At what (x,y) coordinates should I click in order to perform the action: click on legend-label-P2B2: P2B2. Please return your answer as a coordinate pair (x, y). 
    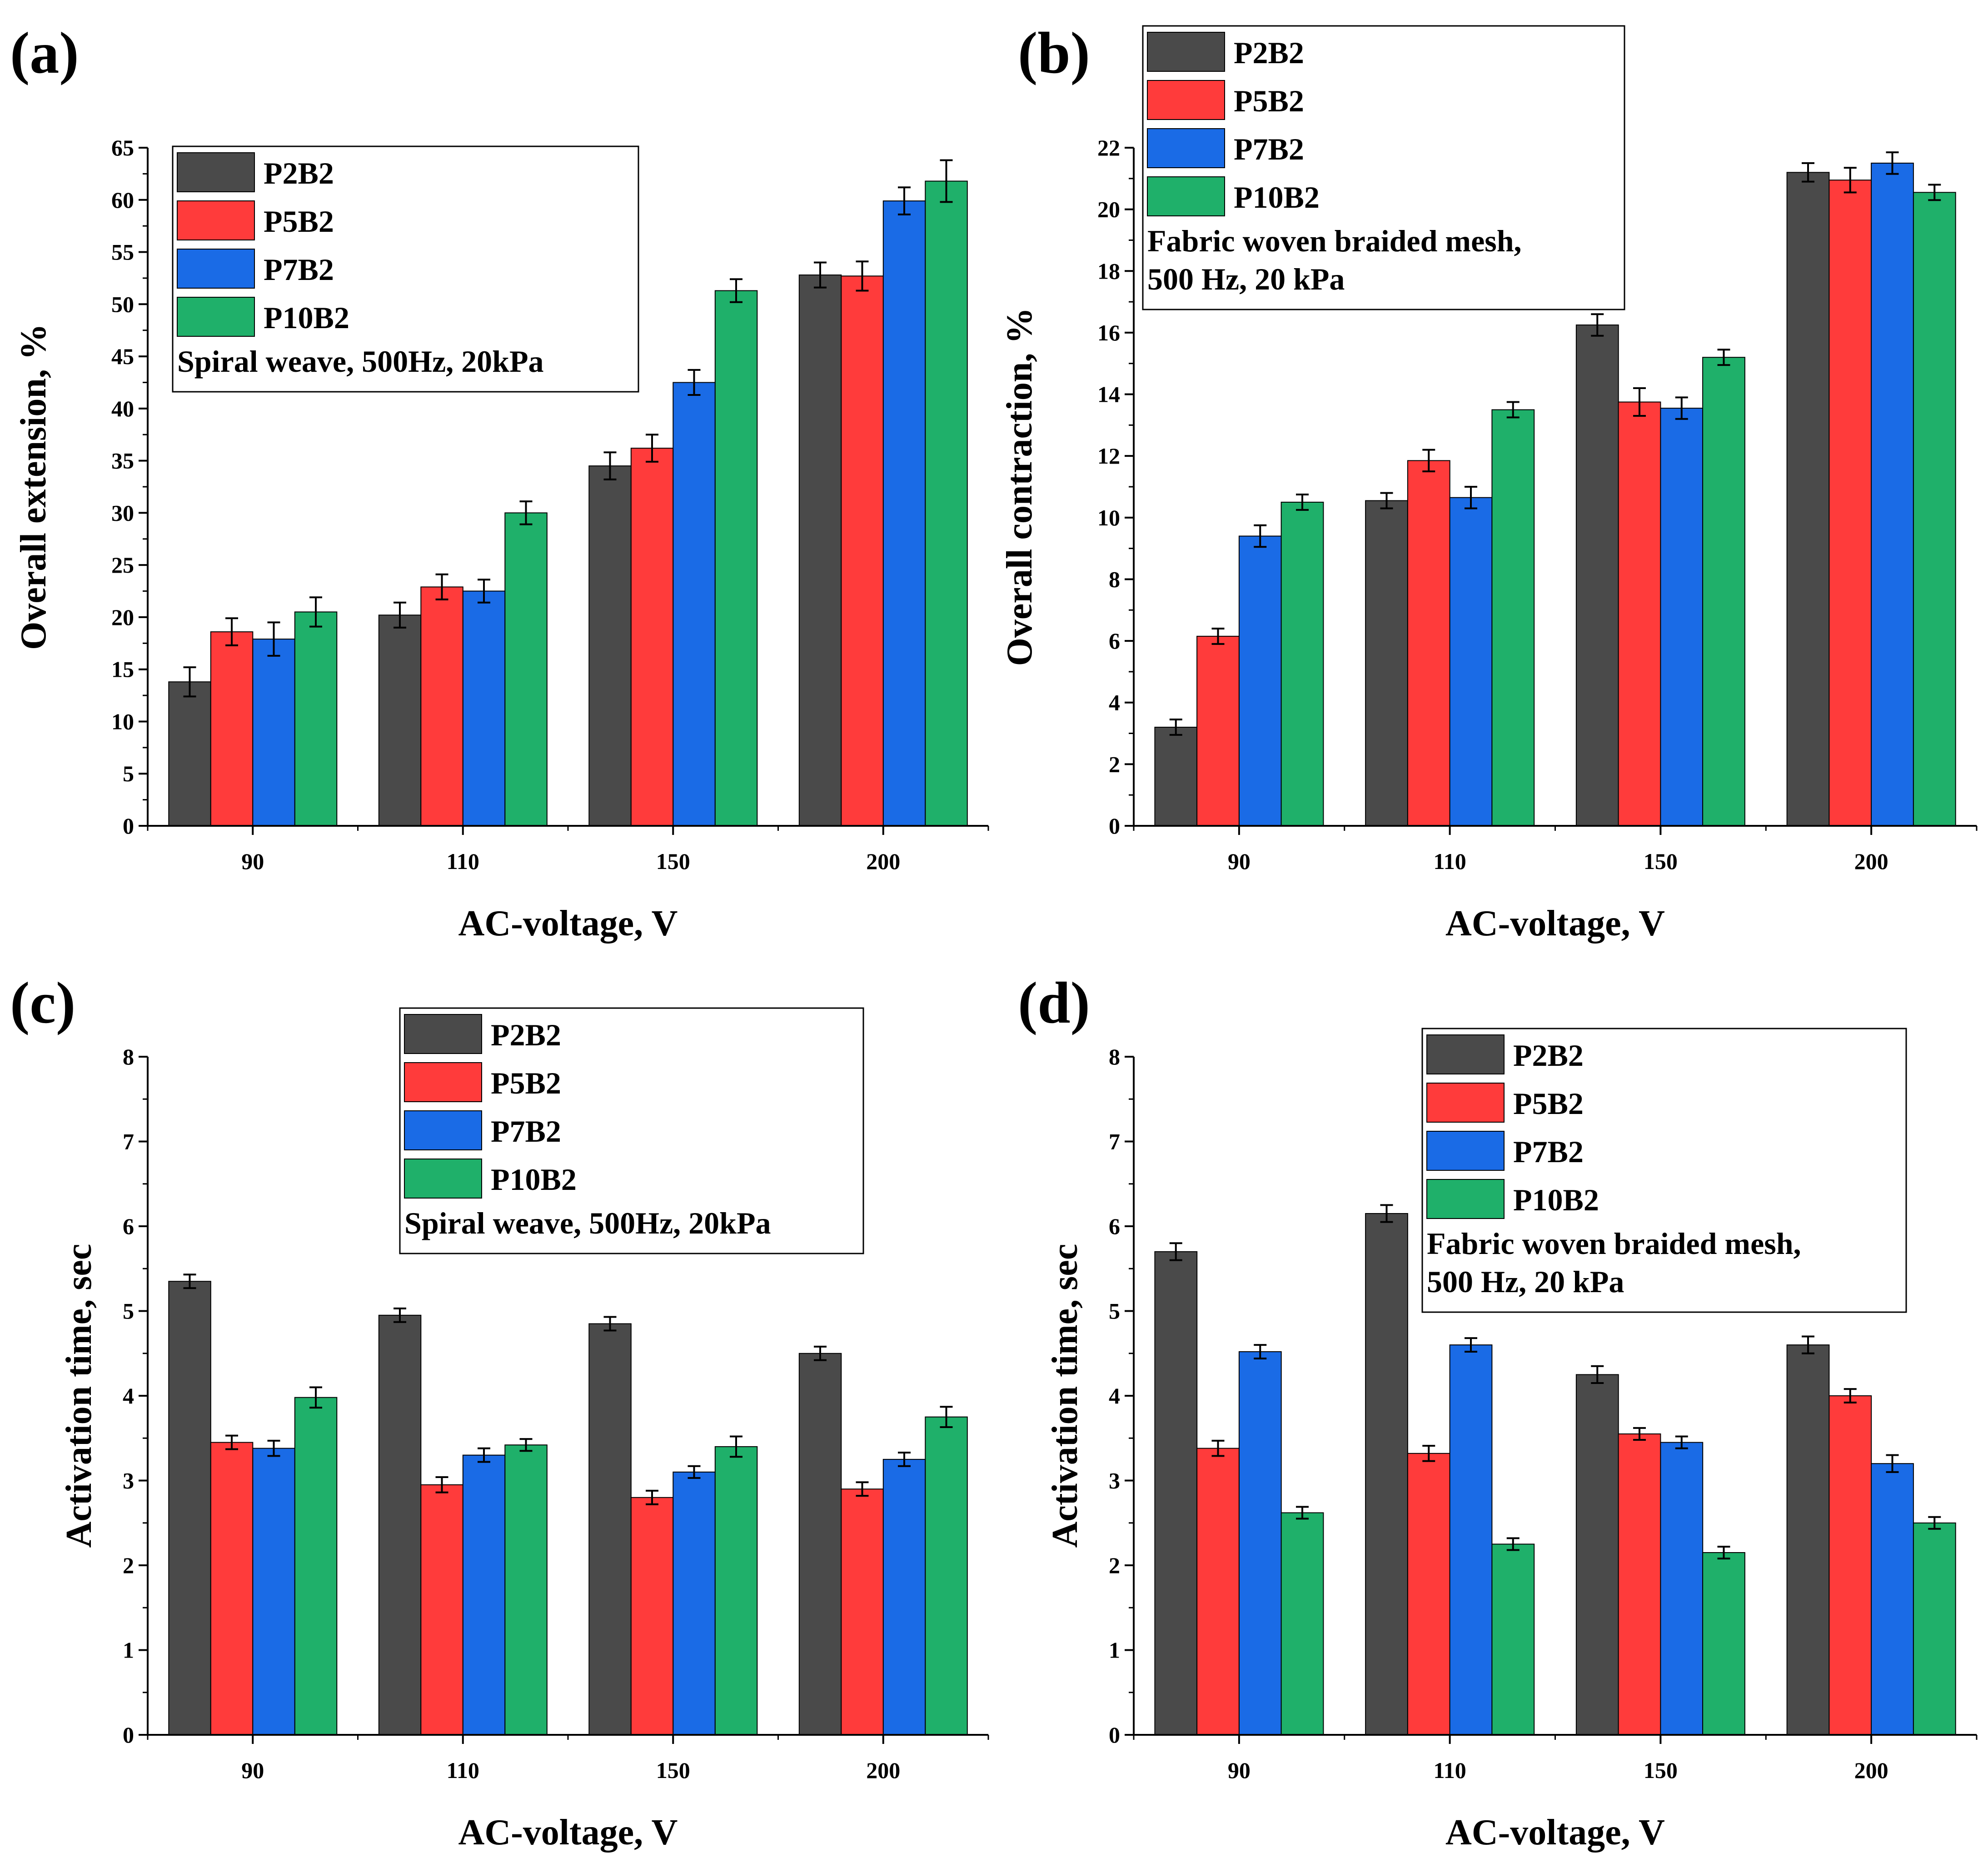
    Looking at the image, I should click on (1548, 1055).